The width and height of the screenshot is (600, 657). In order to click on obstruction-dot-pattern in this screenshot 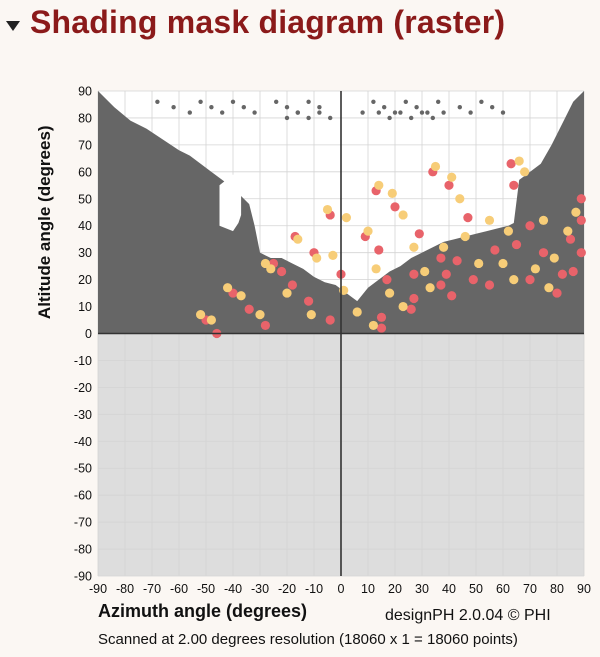, I will do `click(330, 110)`.